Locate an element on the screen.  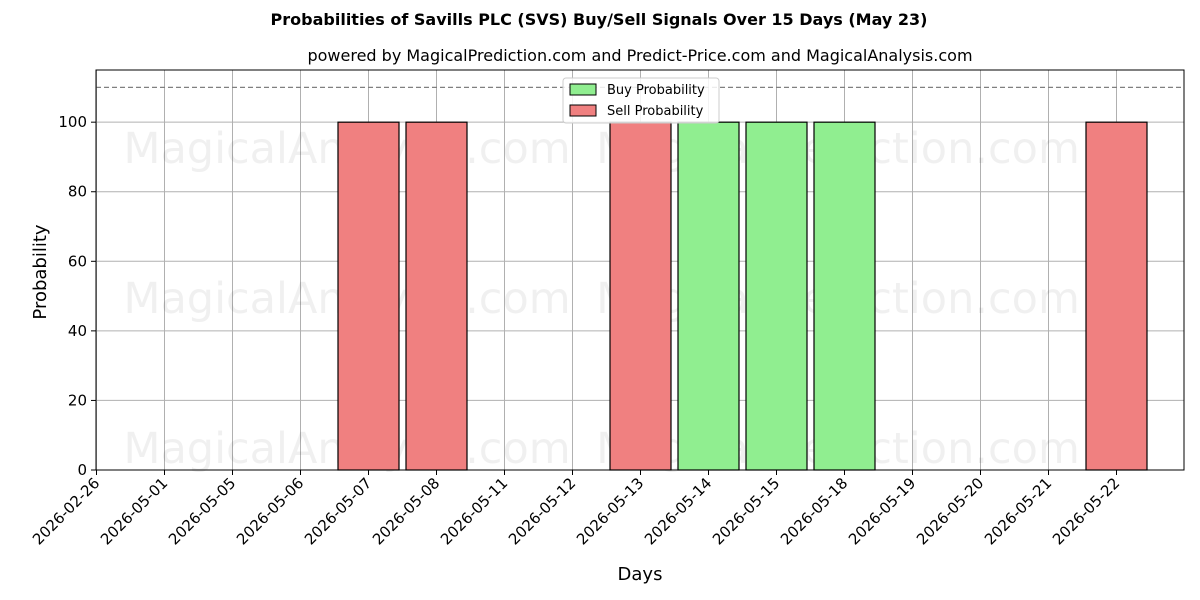
x-tick-label: 2026-05-05 is located at coordinates (202, 511).